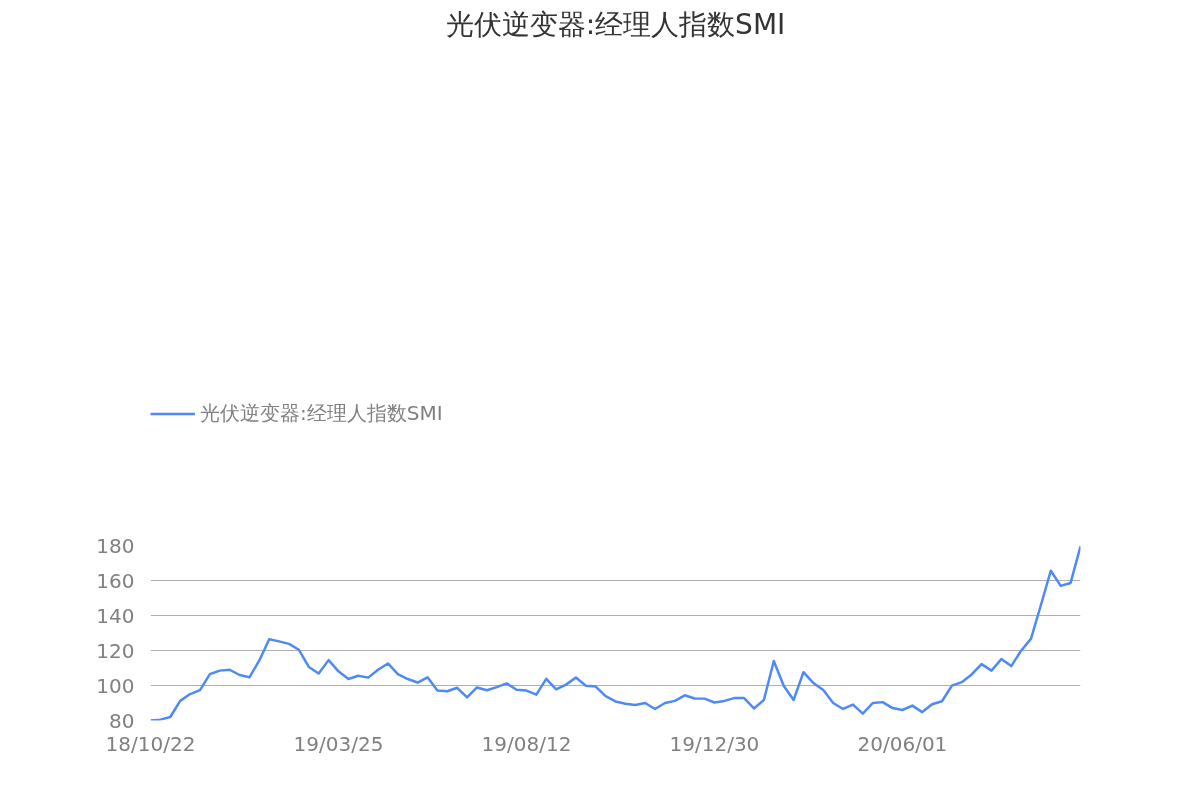 The height and width of the screenshot is (800, 1200). What do you see at coordinates (321, 413) in the screenshot?
I see `legend-label: 光伏逆变器:经理人指数SMI` at bounding box center [321, 413].